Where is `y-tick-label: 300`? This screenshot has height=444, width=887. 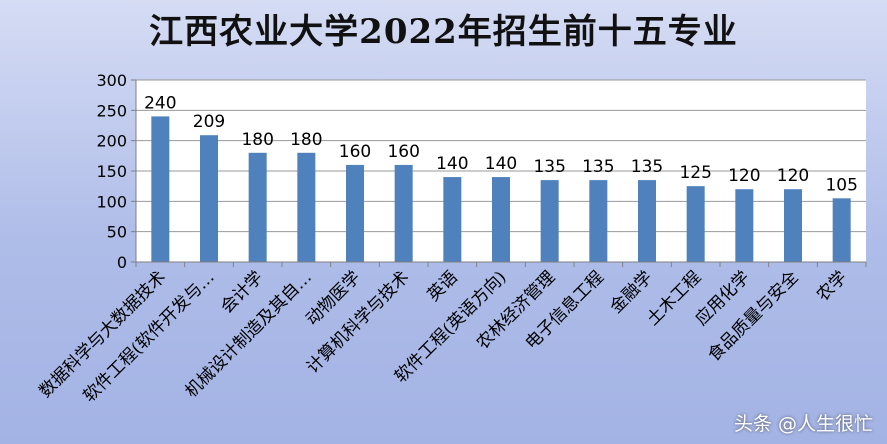
y-tick-label: 300 is located at coordinates (111, 80).